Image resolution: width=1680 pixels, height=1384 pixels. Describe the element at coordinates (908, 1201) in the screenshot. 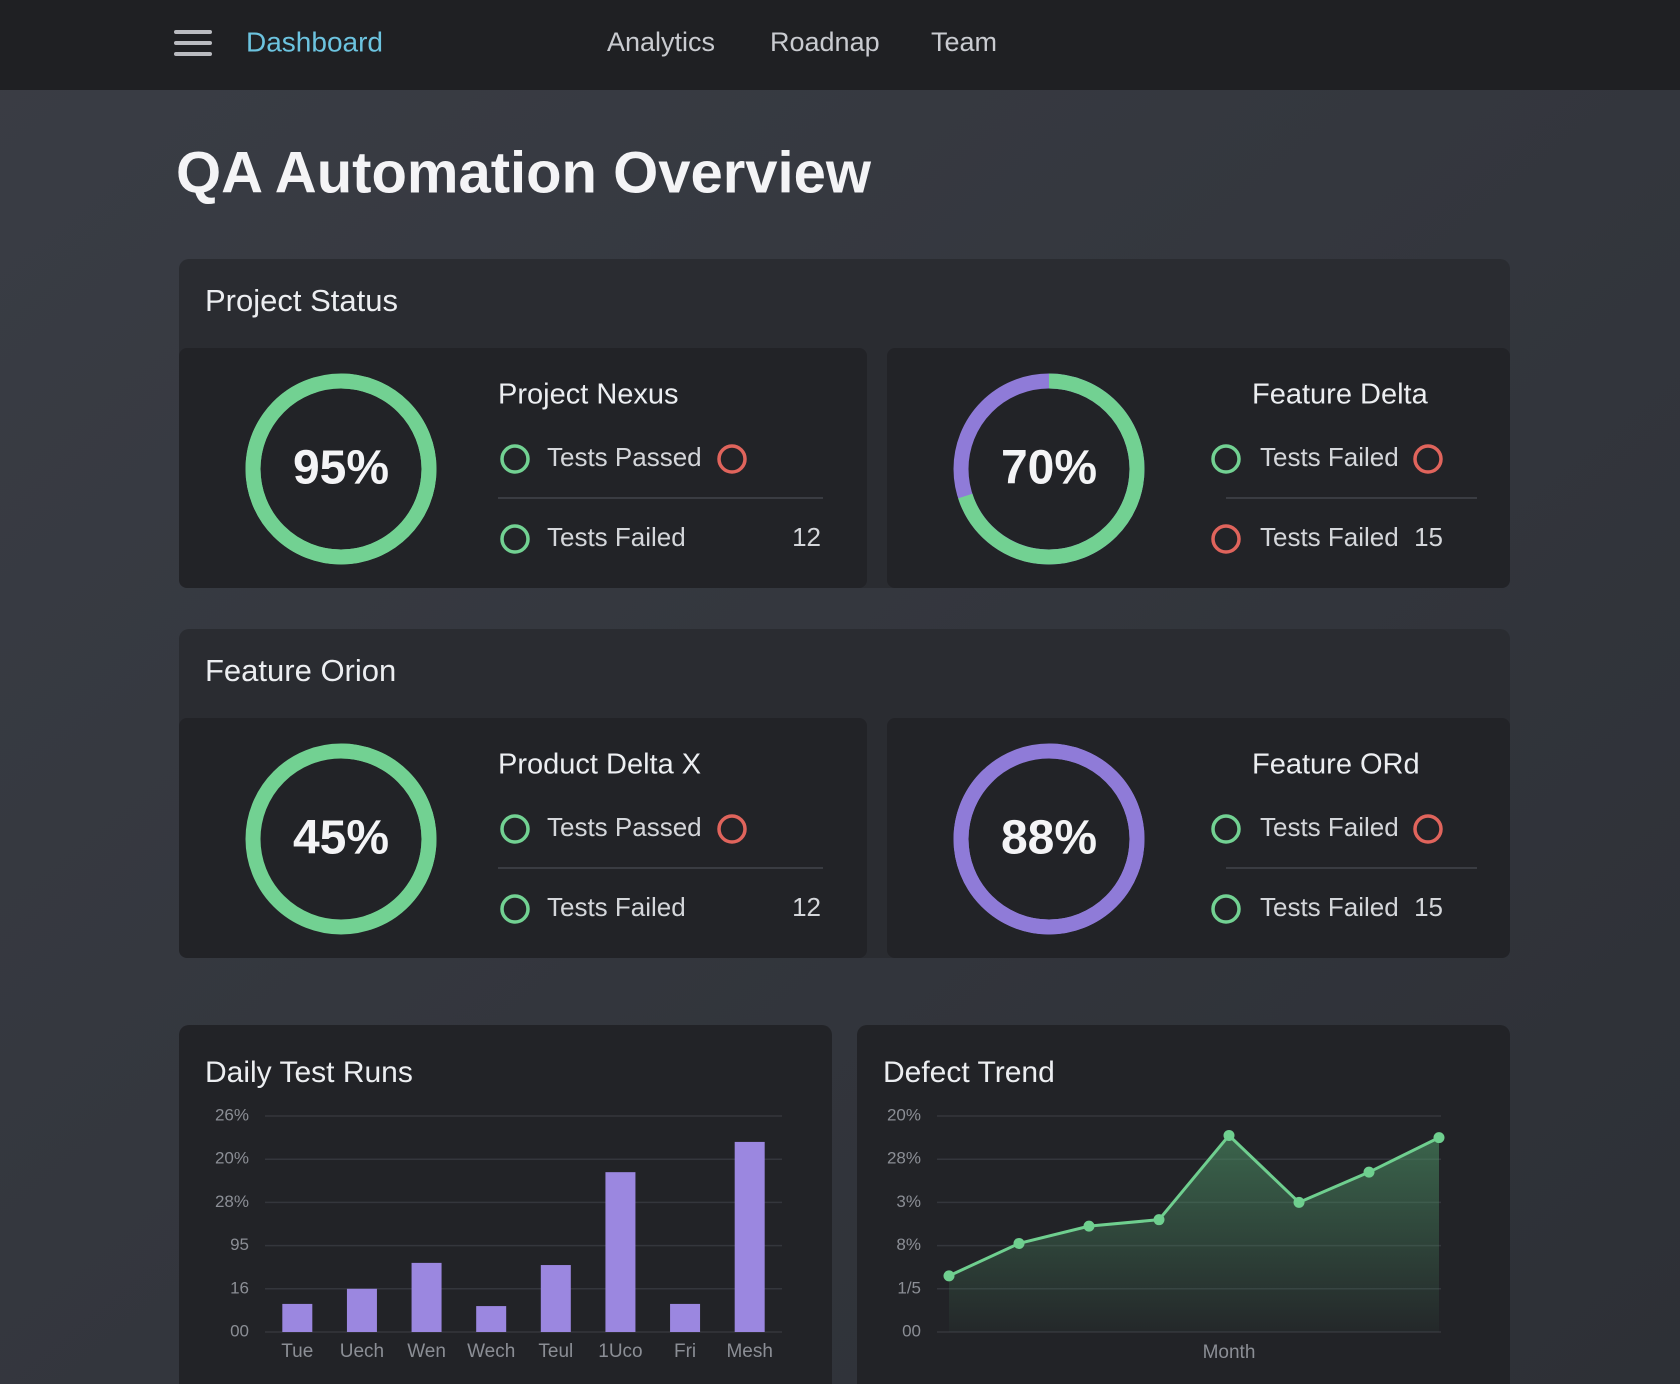

I see `y-tick-label: 3%` at that location.